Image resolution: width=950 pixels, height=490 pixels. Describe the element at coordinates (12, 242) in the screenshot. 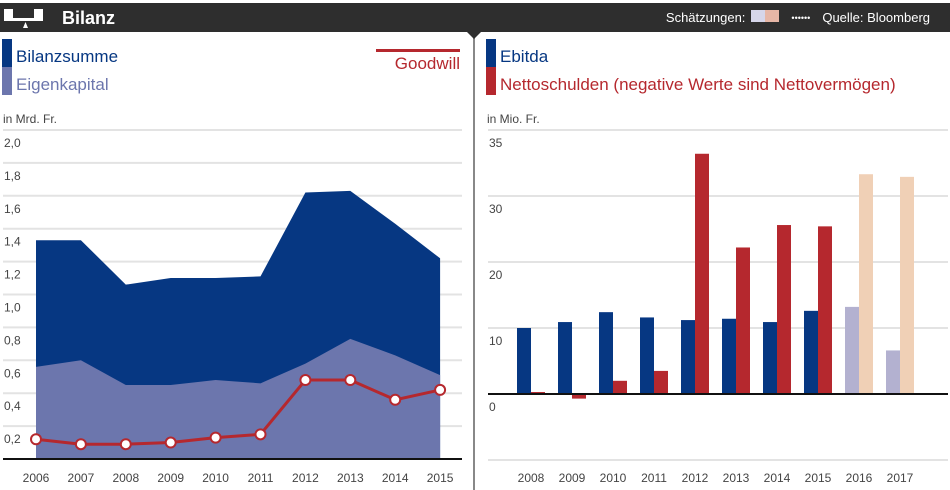

I see `y-tick-label: 1,4` at that location.